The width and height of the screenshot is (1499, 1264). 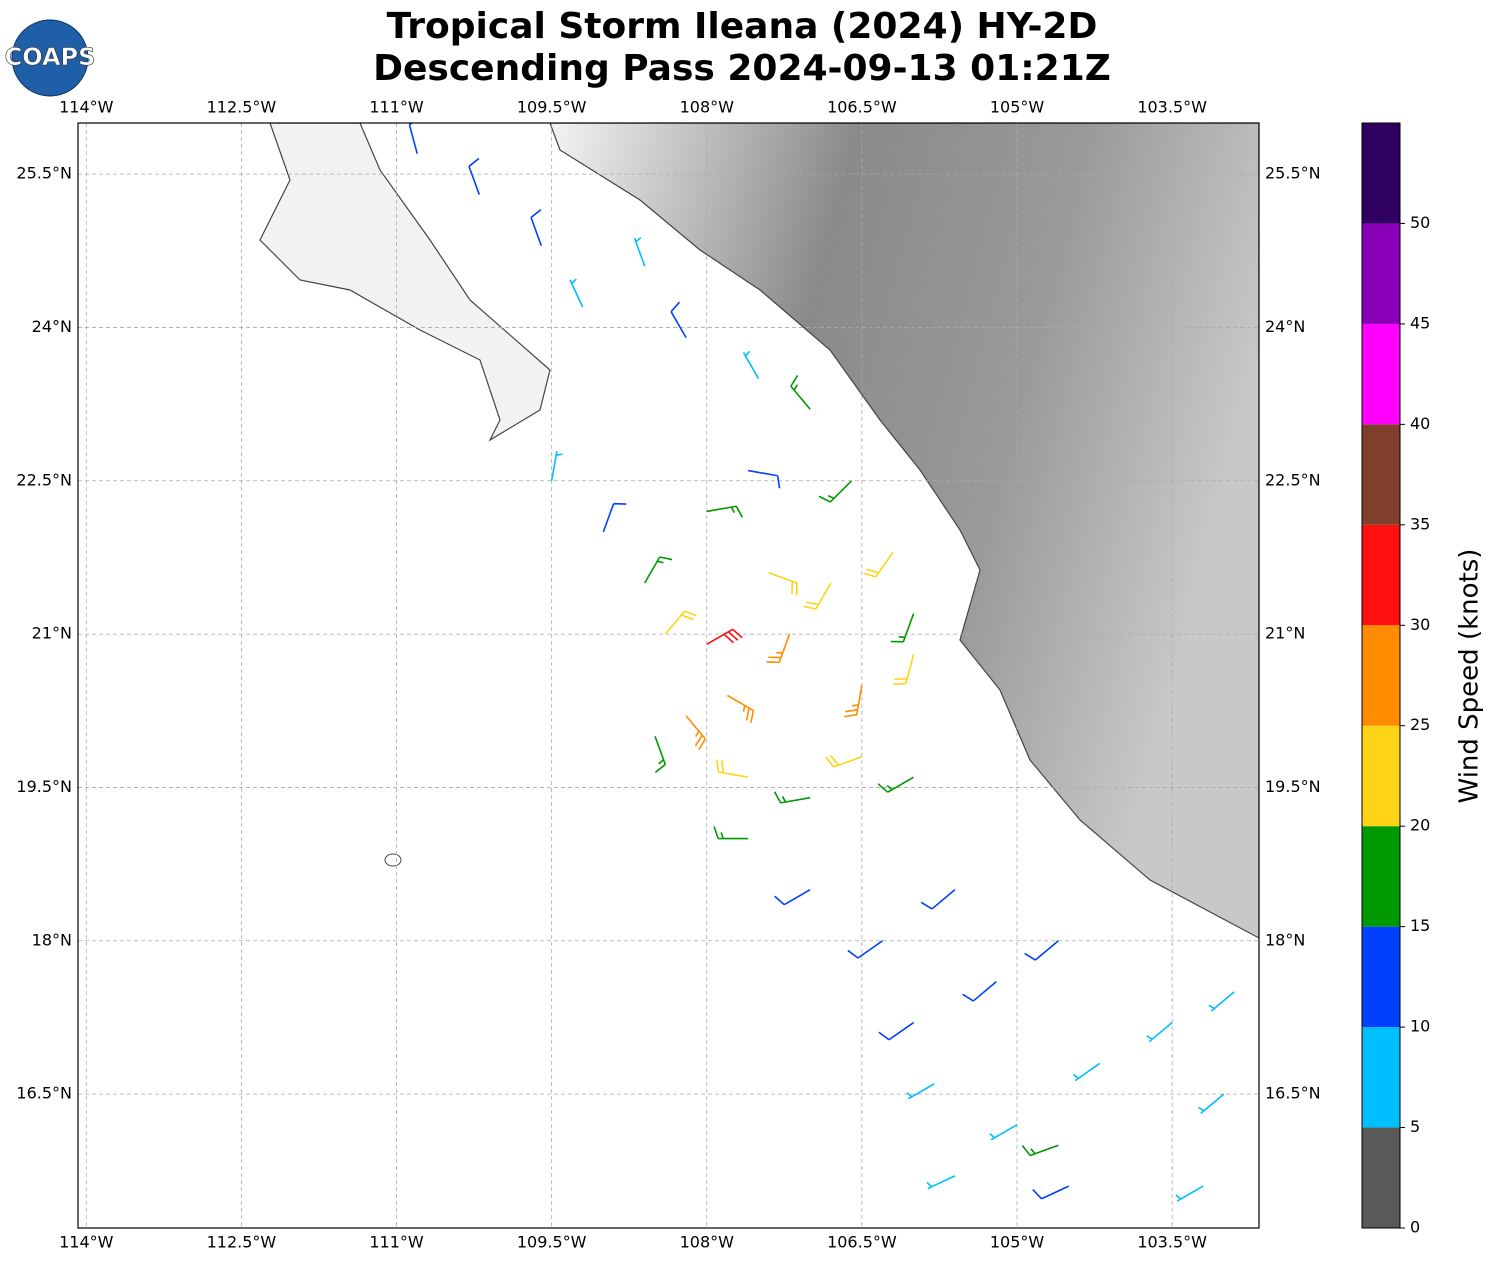 I want to click on colorbar-tick-label: 15, so click(x=1420, y=925).